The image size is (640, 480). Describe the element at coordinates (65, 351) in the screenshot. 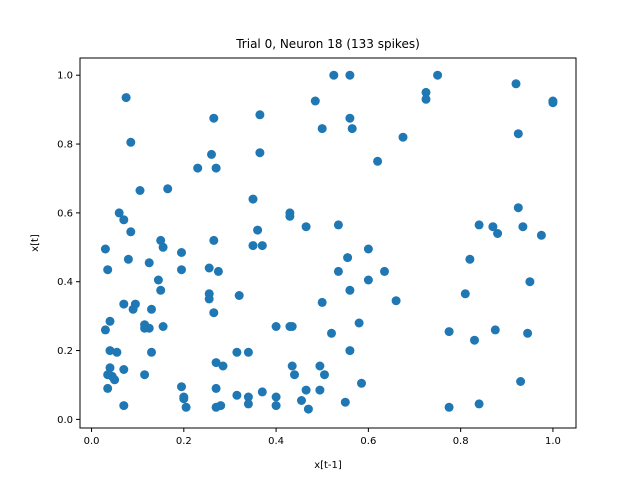

I see `y-tick-label: 0.2` at that location.